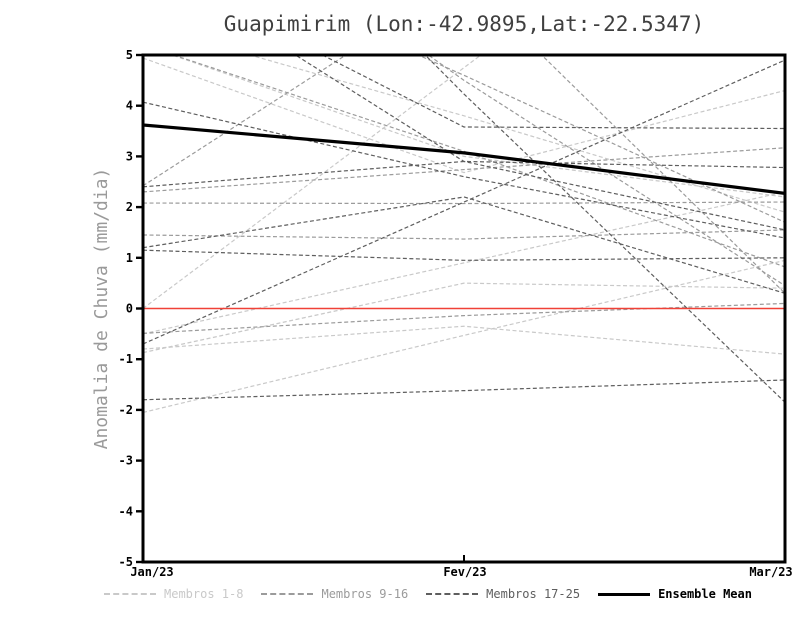 The image size is (800, 618). Describe the element at coordinates (770, 572) in the screenshot. I see `x-tick-label: Mar/23` at that location.